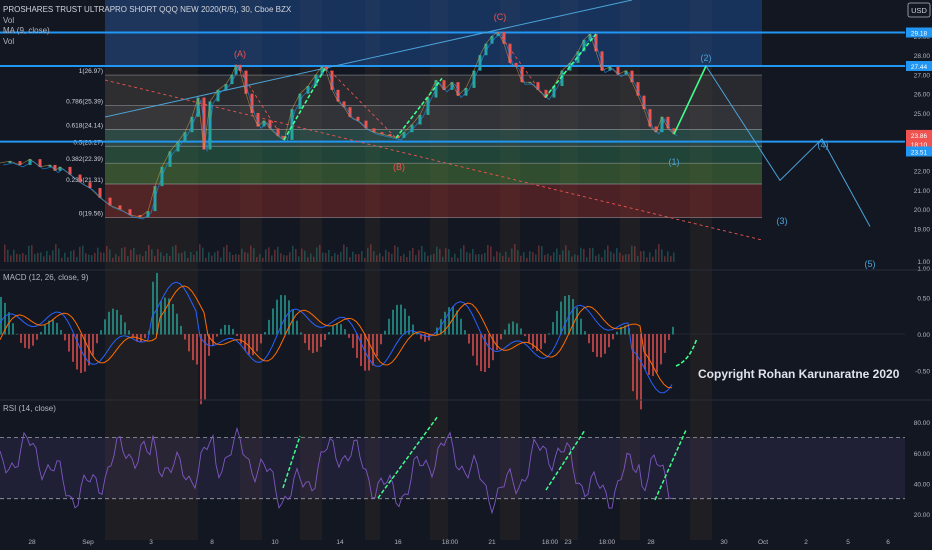  Describe the element at coordinates (922, 229) in the screenshot. I see `price-tick-label: 19.00` at that location.